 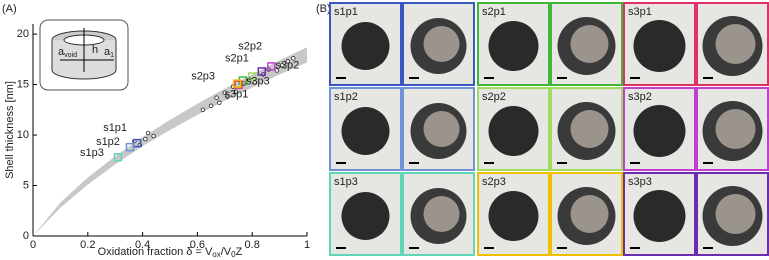 What do you see at coordinates (402, 129) in the screenshot?
I see `sample-panel: s1p2` at bounding box center [402, 129].